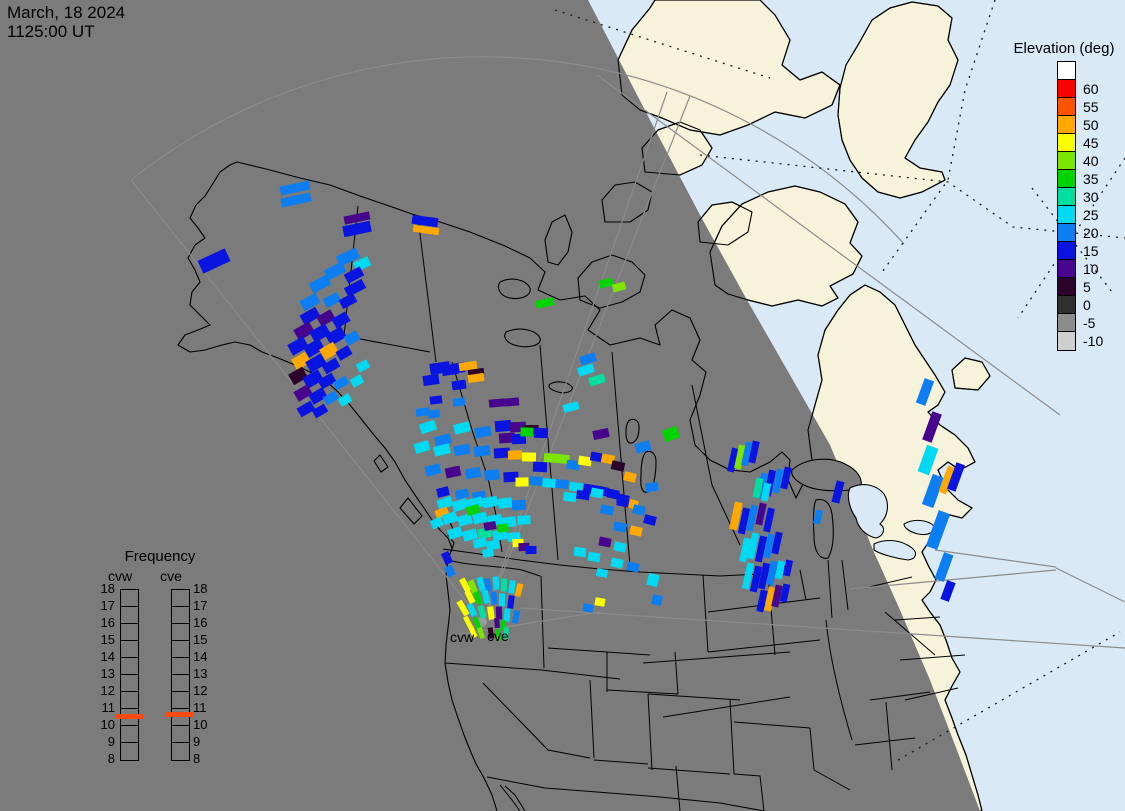 This screenshot has height=811, width=1125. I want to click on elevation-legend-title: Elevation (deg), so click(1064, 48).